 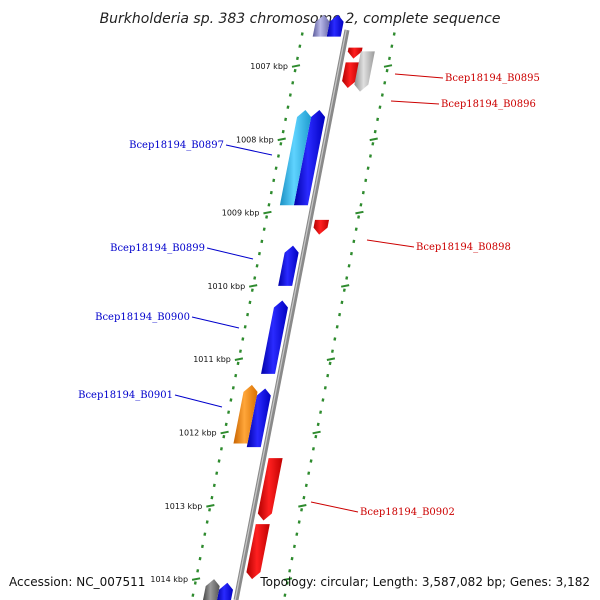 I want to click on scale-tick-label: 1012 kbp, so click(x=198, y=433).